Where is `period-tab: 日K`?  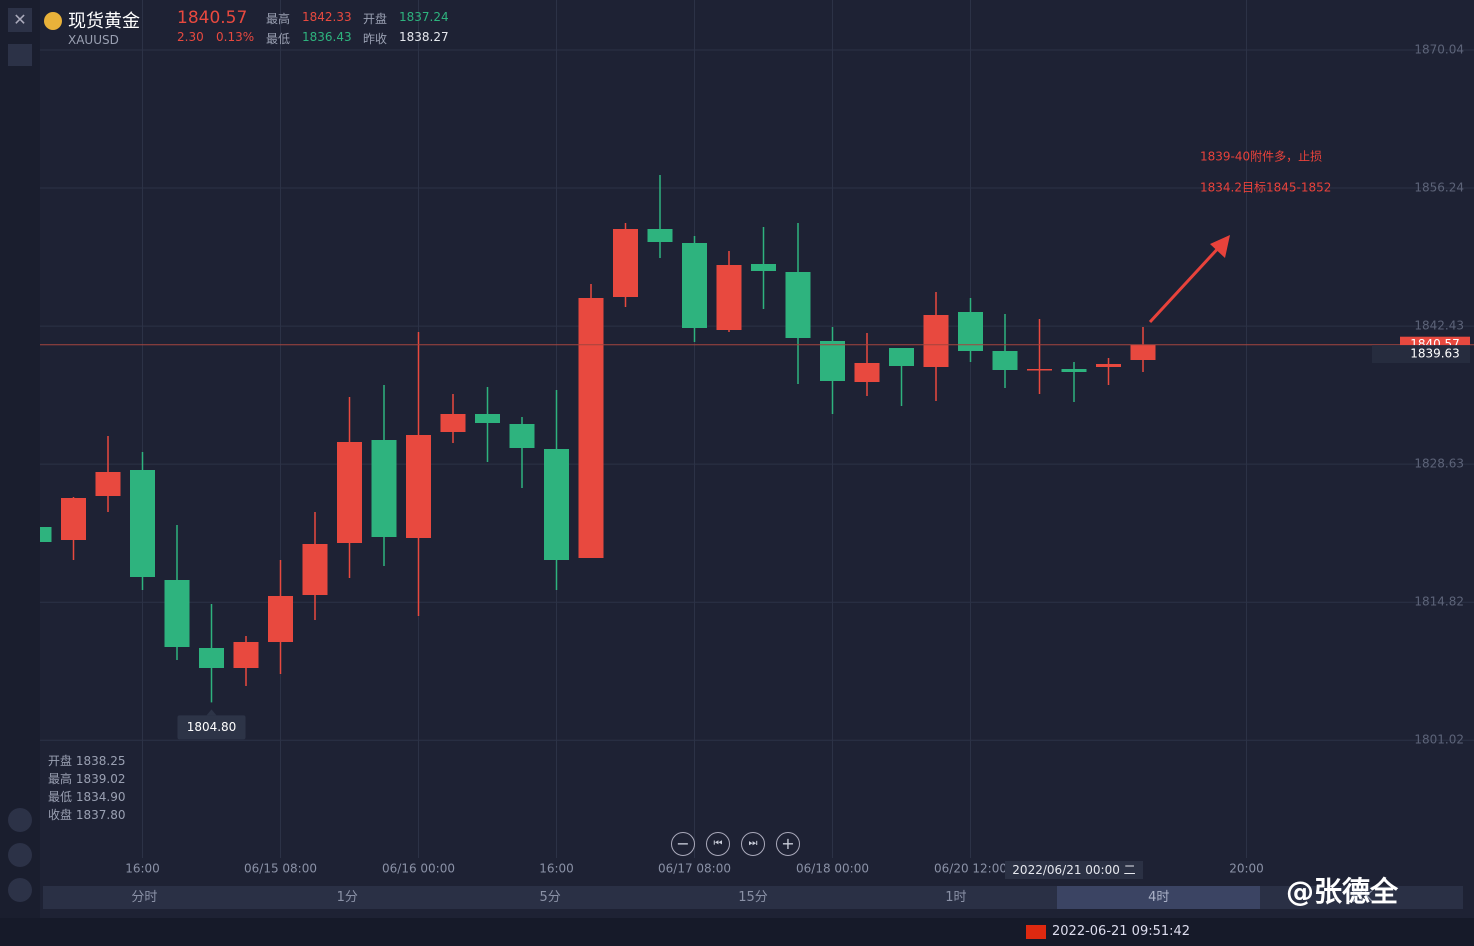 period-tab: 日K is located at coordinates (1361, 897).